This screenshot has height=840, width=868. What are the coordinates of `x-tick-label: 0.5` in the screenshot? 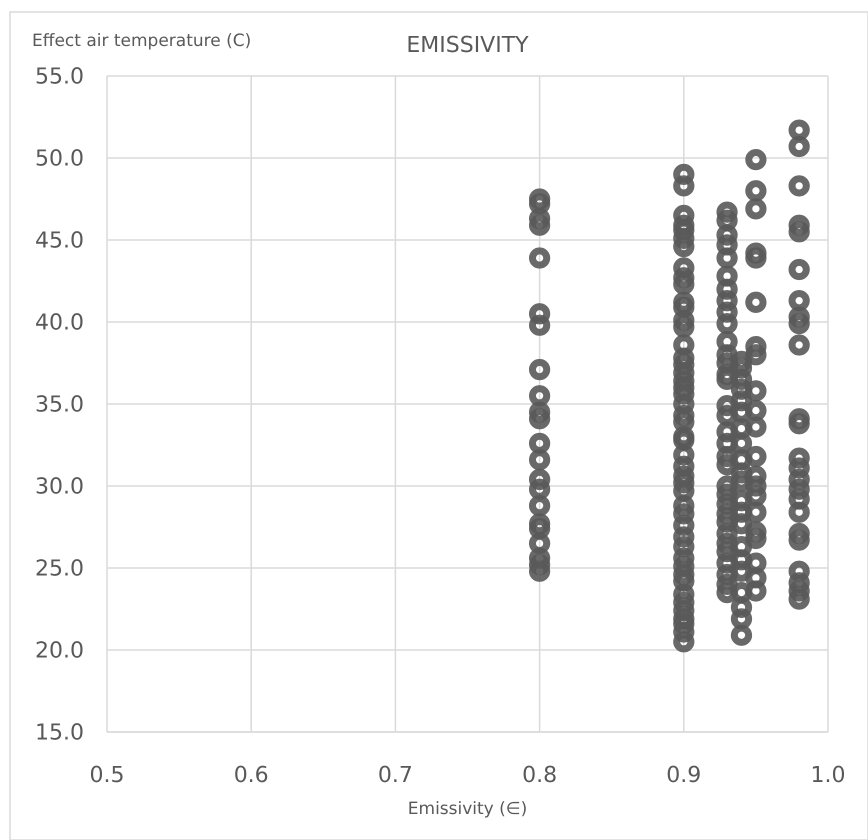 It's located at (107, 775).